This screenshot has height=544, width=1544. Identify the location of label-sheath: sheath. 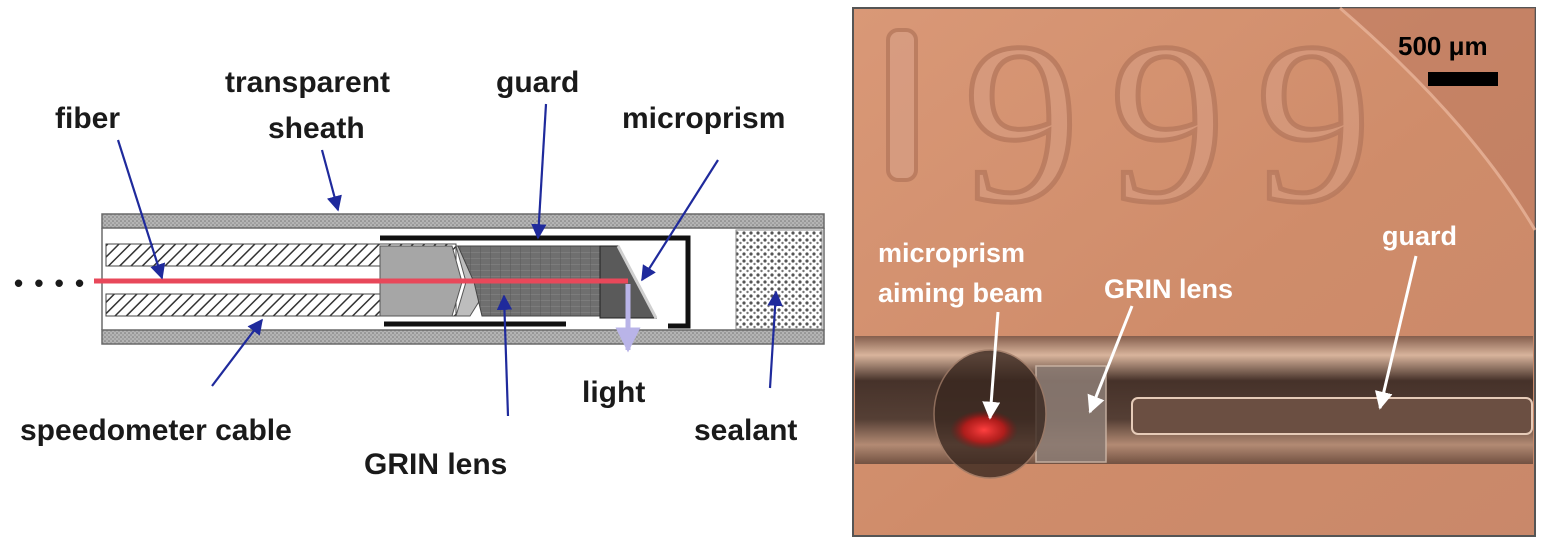
(316, 128).